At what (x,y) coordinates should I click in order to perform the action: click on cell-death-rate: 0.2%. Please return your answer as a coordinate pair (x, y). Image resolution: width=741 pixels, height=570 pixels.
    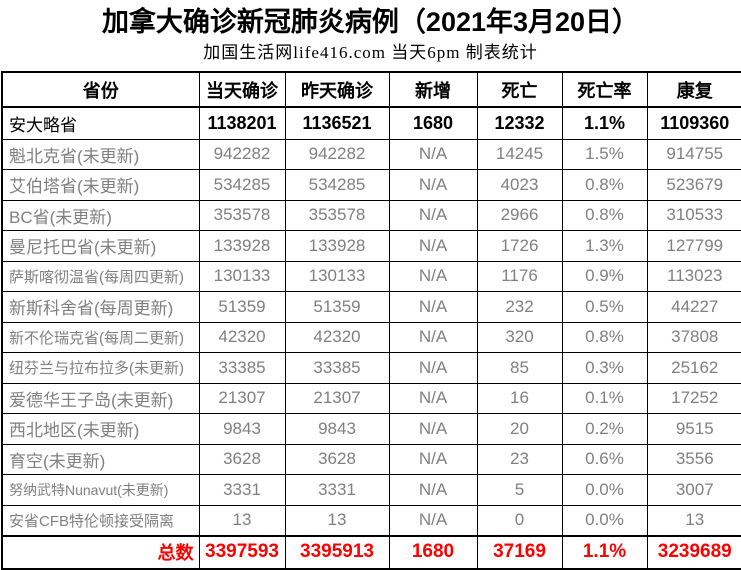
    Looking at the image, I should click on (604, 429).